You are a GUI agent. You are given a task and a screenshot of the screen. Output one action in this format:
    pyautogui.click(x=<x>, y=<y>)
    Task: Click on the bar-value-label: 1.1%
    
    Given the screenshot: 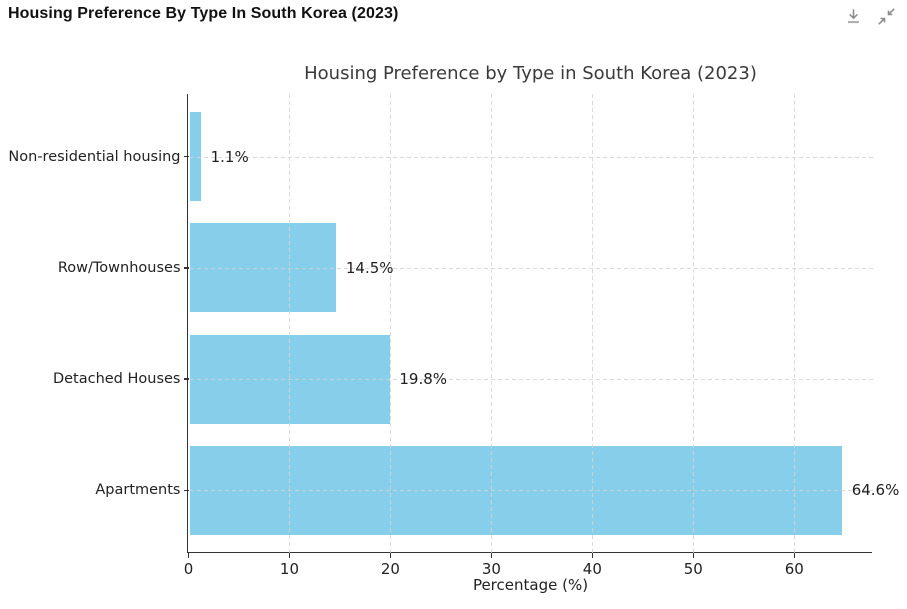 What is the action you would take?
    pyautogui.click(x=229, y=156)
    